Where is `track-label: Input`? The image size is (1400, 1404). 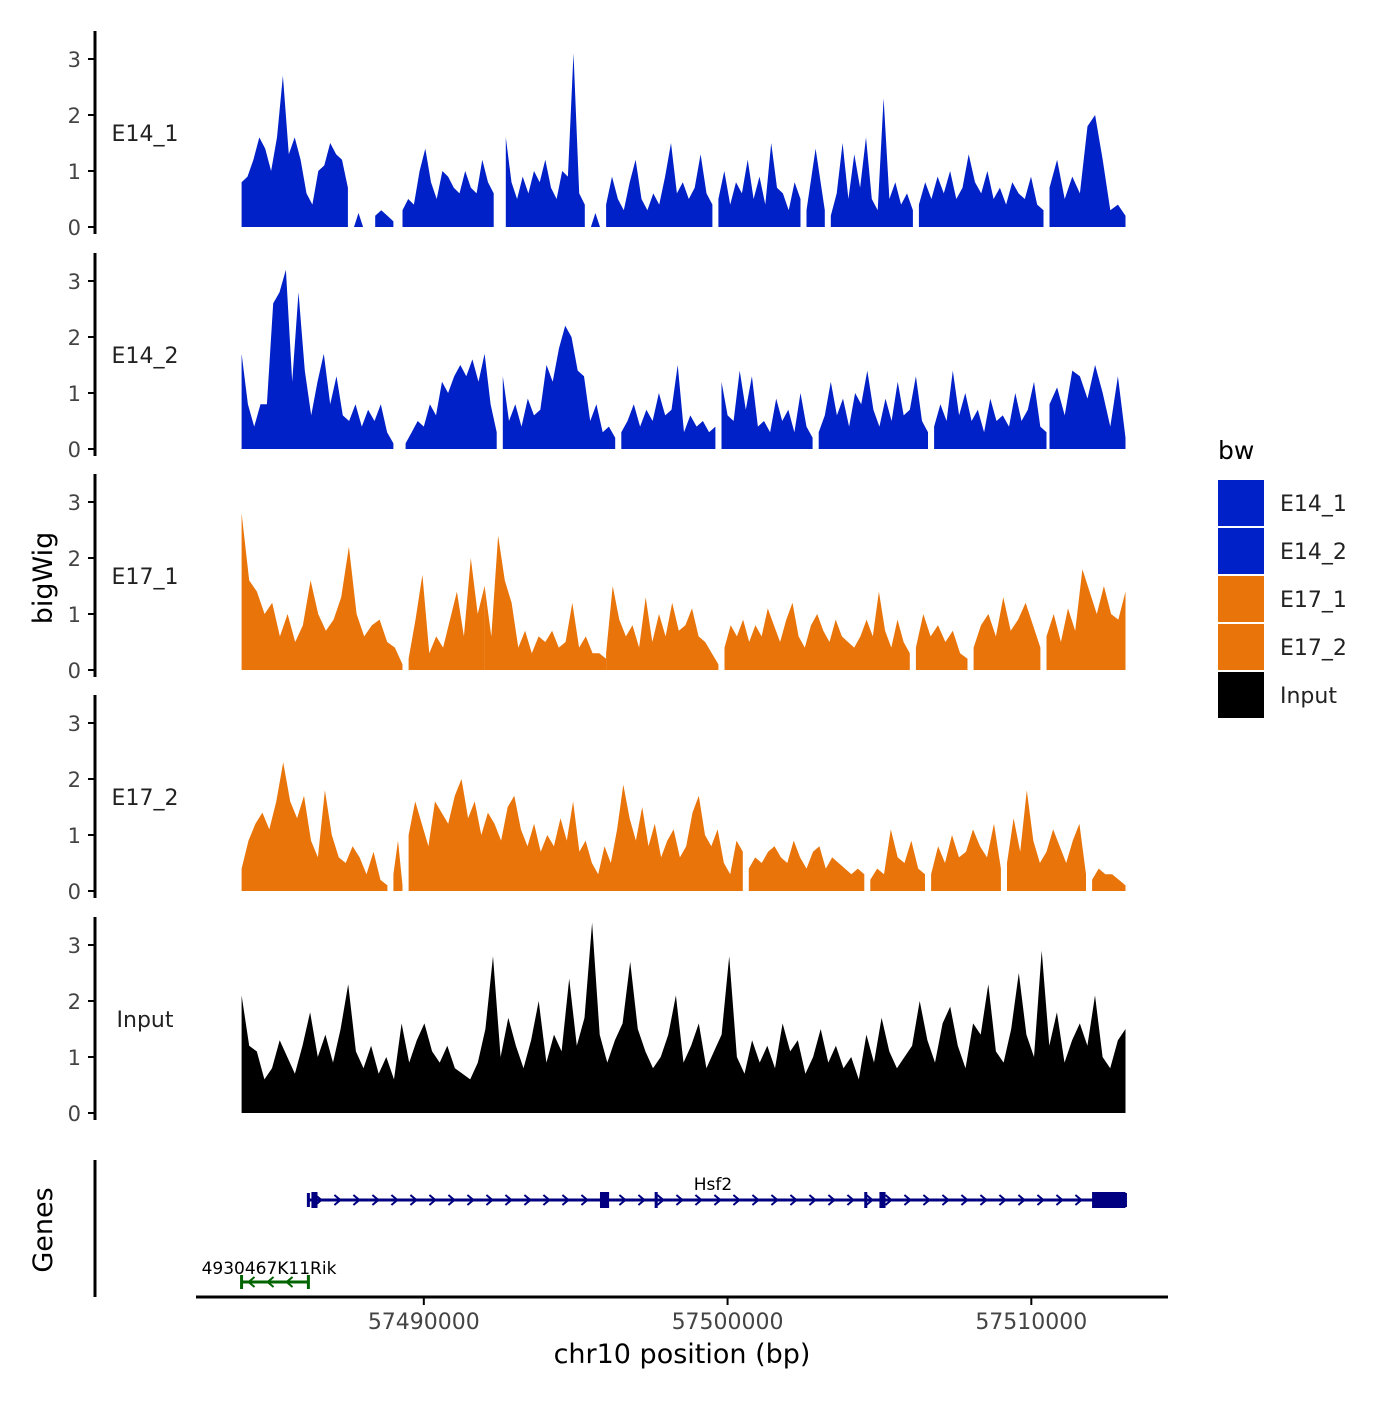
track-label: Input is located at coordinates (145, 1020).